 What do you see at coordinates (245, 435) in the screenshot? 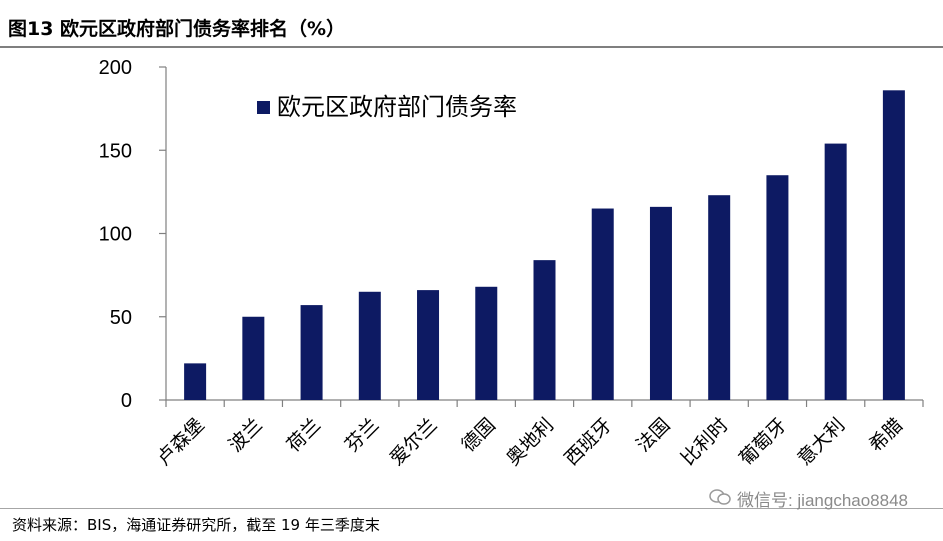
I see `x-tick-label: 波兰` at bounding box center [245, 435].